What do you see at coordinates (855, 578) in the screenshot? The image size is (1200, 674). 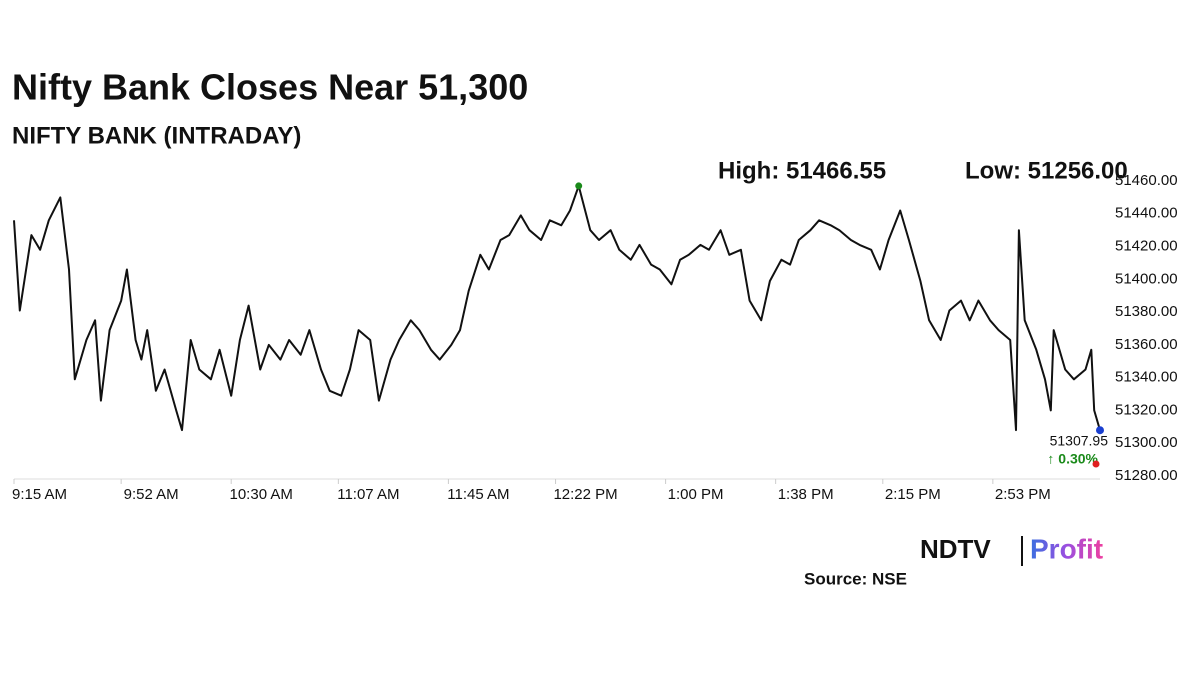 I see `source: Source: NSE` at bounding box center [855, 578].